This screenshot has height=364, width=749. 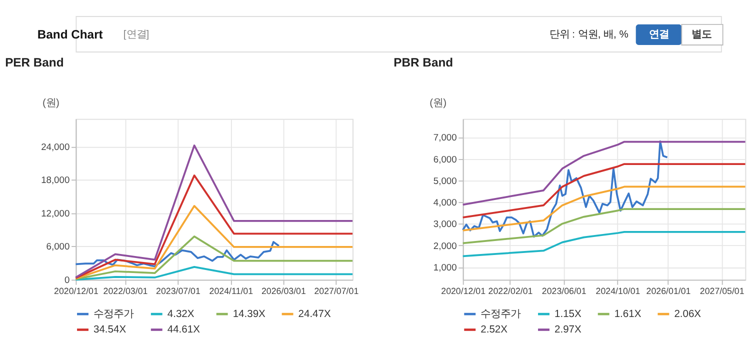 I want to click on y-tick-label: 1,000, so click(x=445, y=267).